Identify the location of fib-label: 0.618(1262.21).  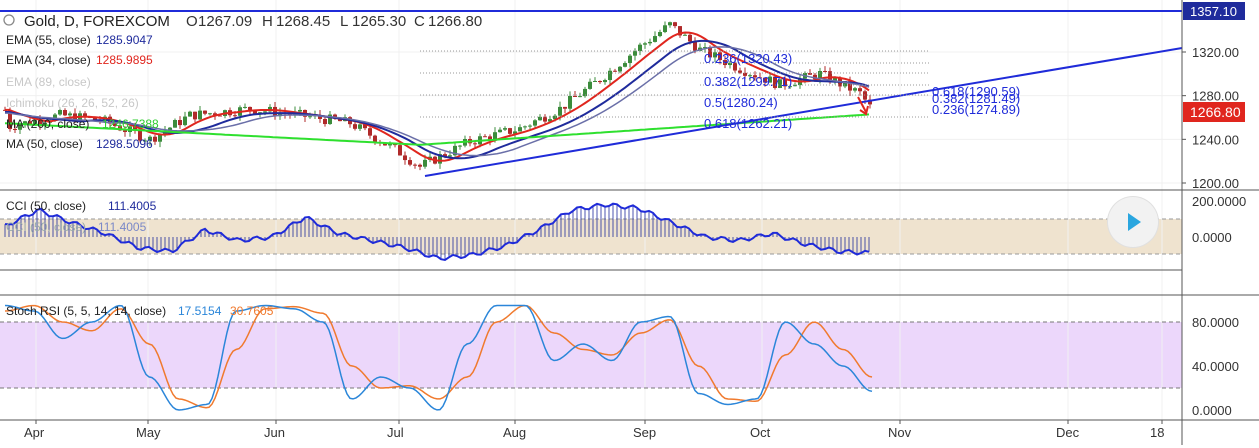
(748, 123).